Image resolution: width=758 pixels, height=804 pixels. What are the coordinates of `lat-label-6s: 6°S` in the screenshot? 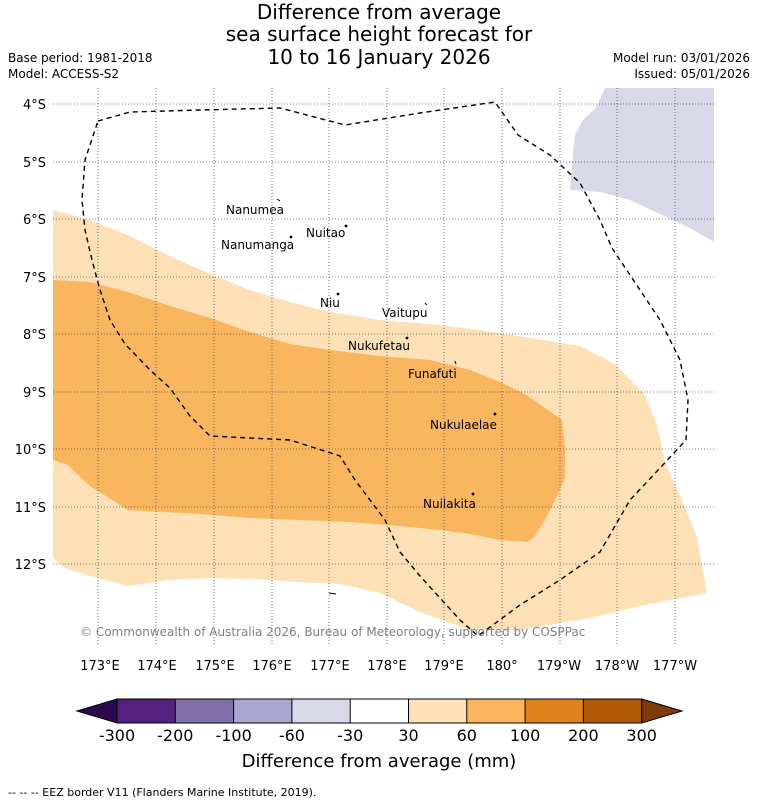 It's located at (34, 220).